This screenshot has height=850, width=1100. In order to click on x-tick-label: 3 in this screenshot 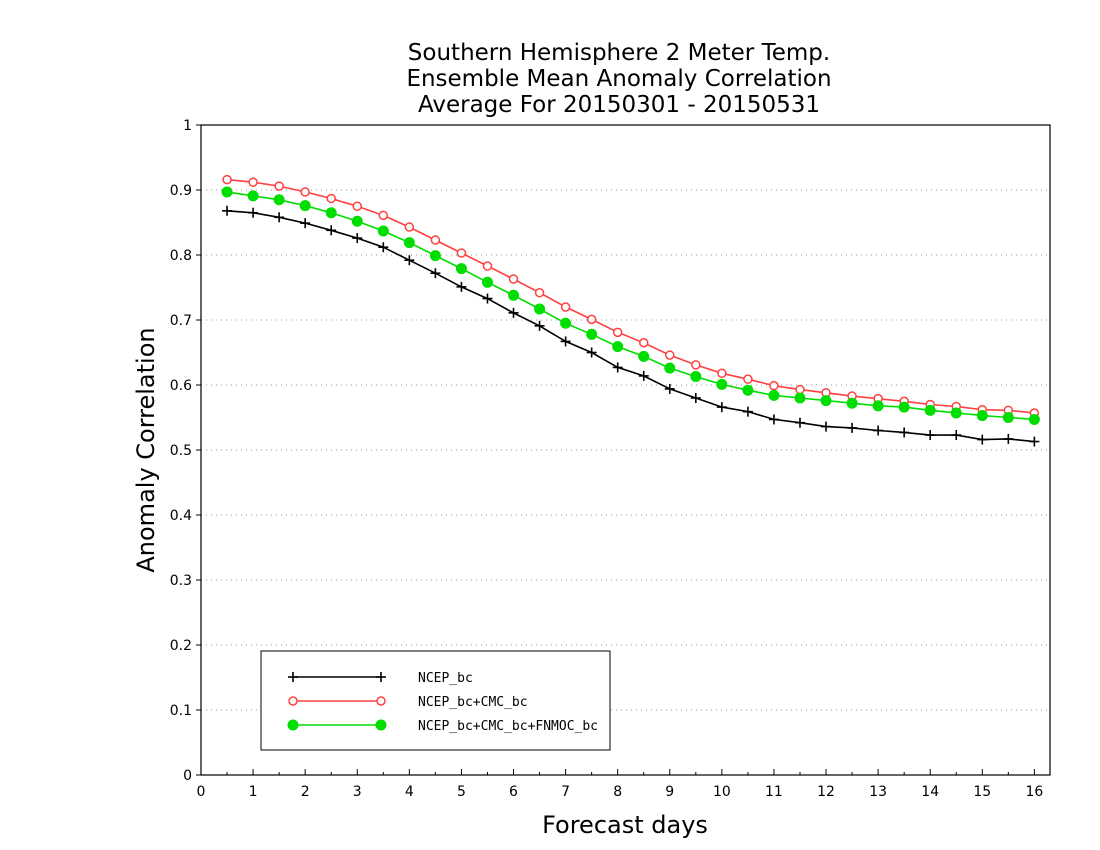, I will do `click(357, 792)`.